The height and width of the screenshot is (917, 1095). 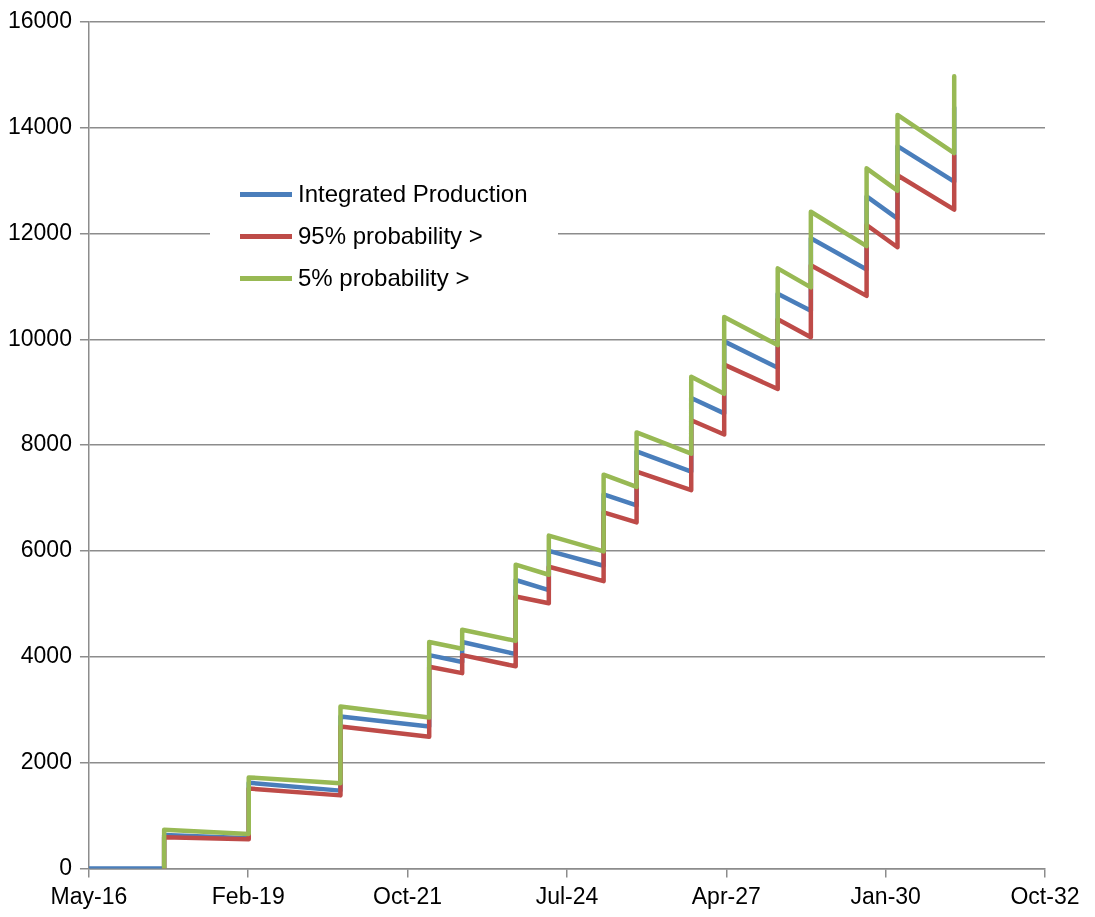 I want to click on legend-label: Integrated Production, so click(x=413, y=194).